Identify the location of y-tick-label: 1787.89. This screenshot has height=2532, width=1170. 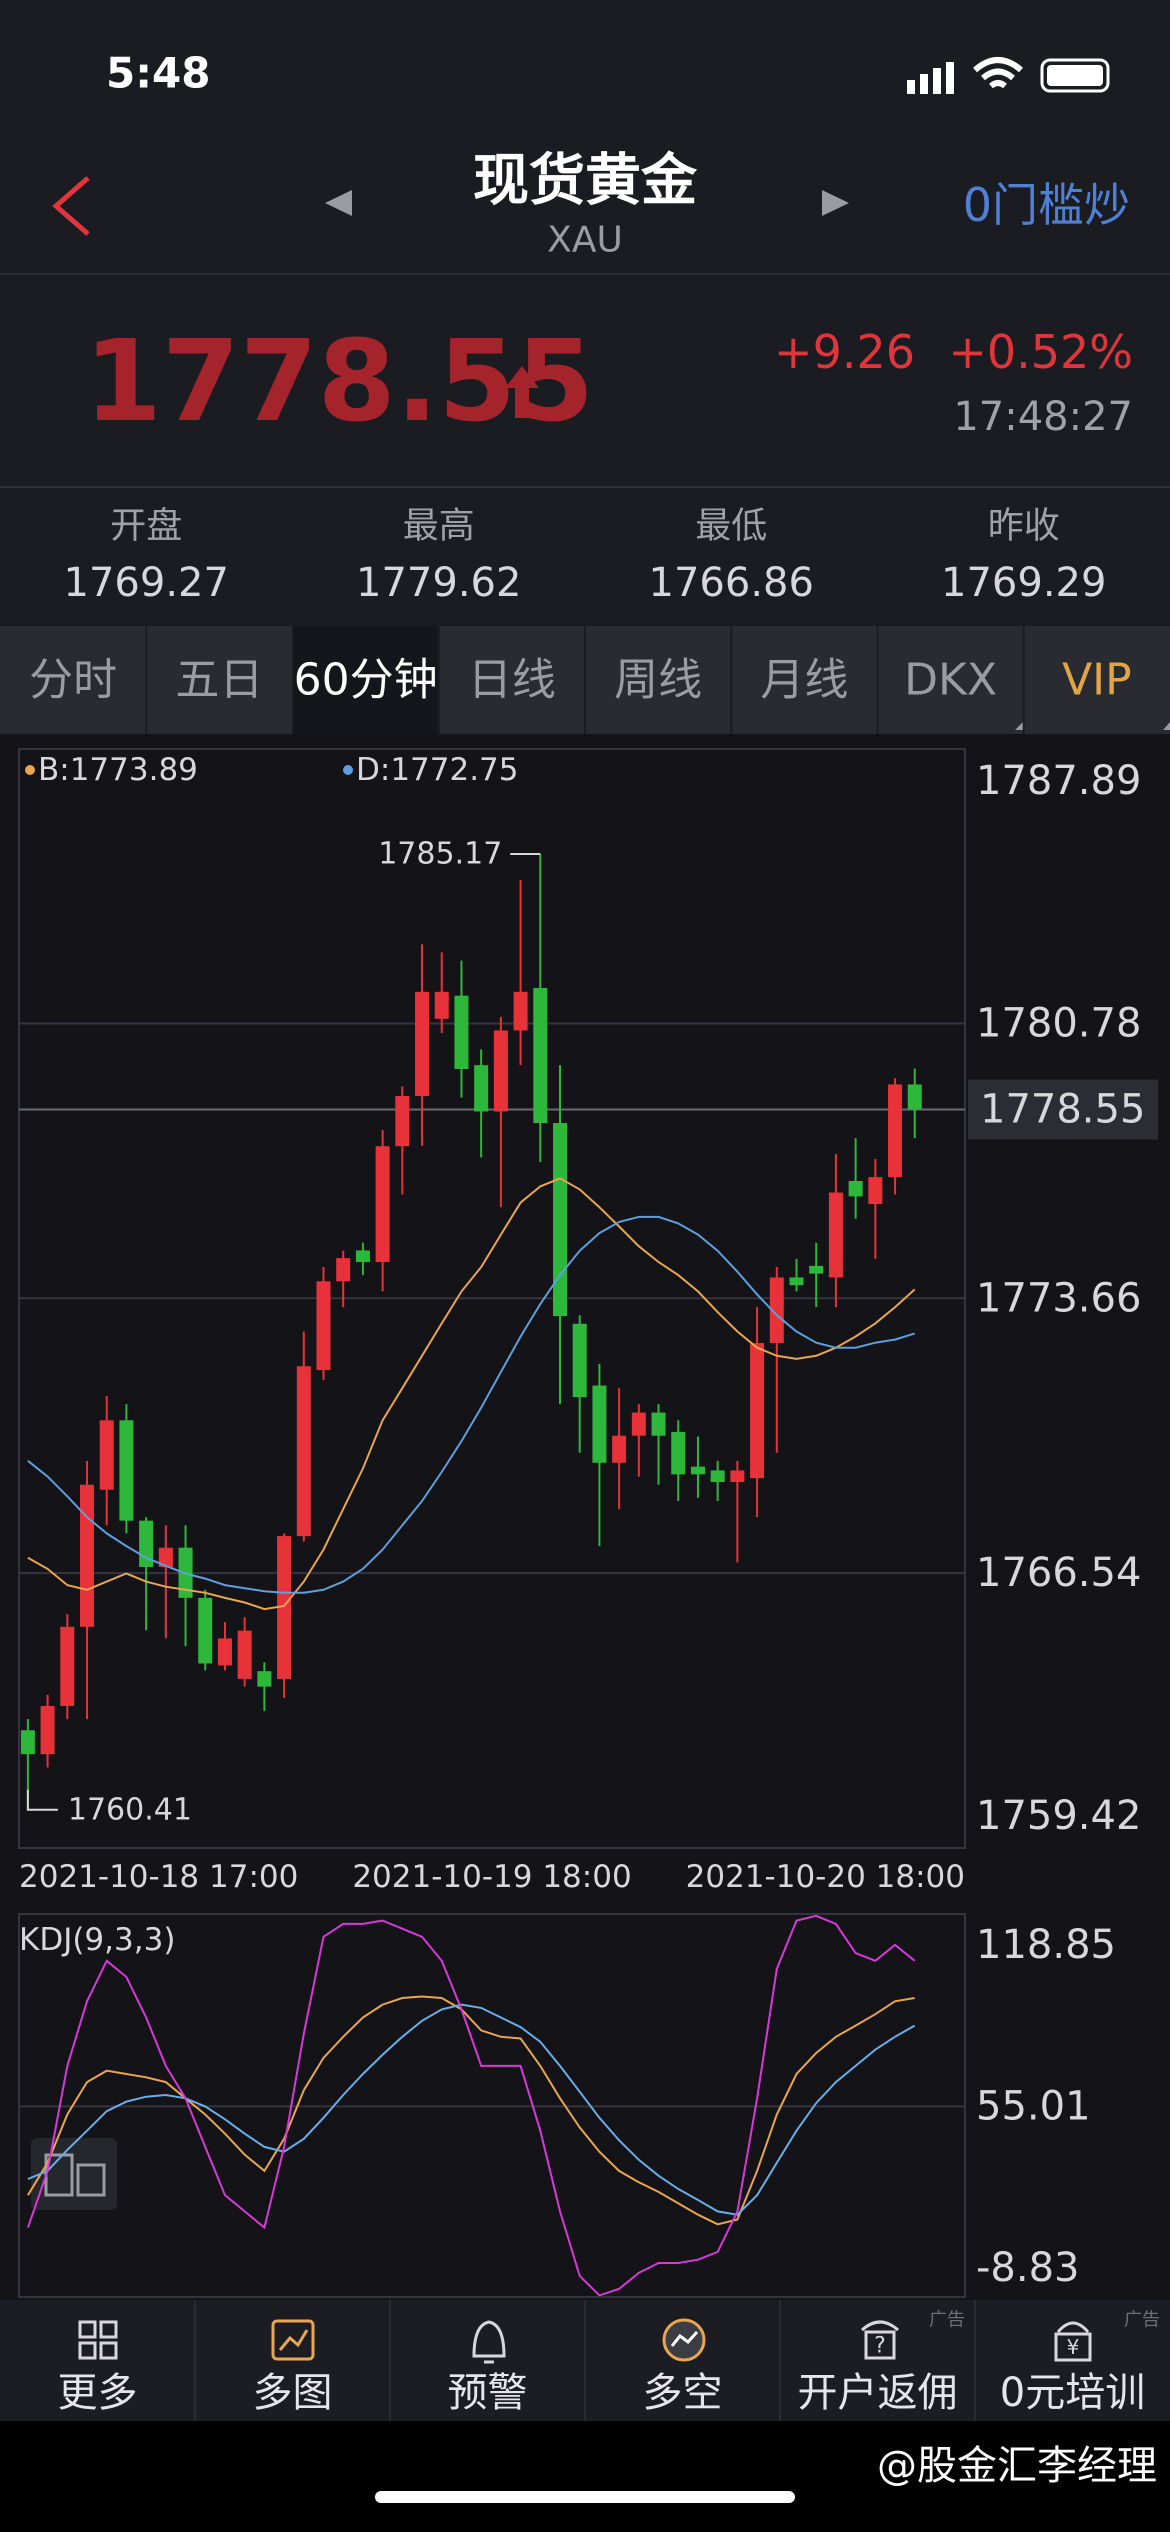
(1058, 781).